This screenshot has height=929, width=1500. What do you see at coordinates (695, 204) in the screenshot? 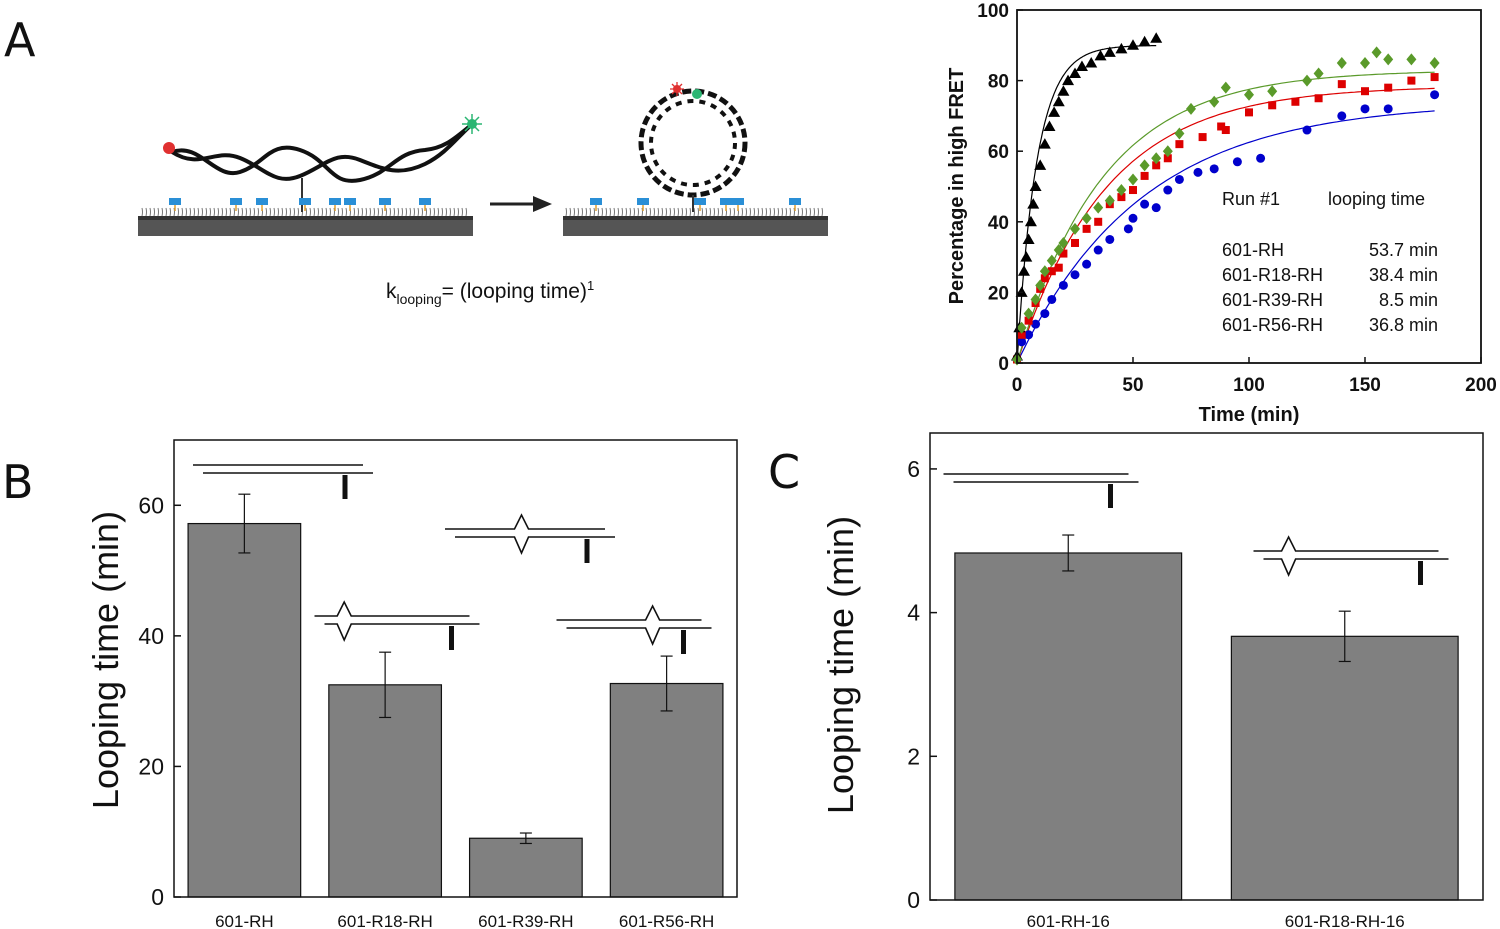
I see `protein-markers` at bounding box center [695, 204].